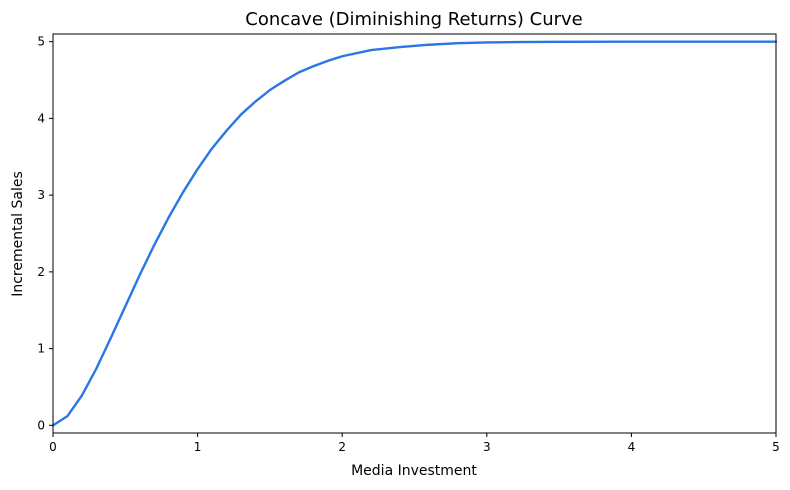 The image size is (790, 490). Describe the element at coordinates (198, 447) in the screenshot. I see `x-tick-label: 1` at that location.